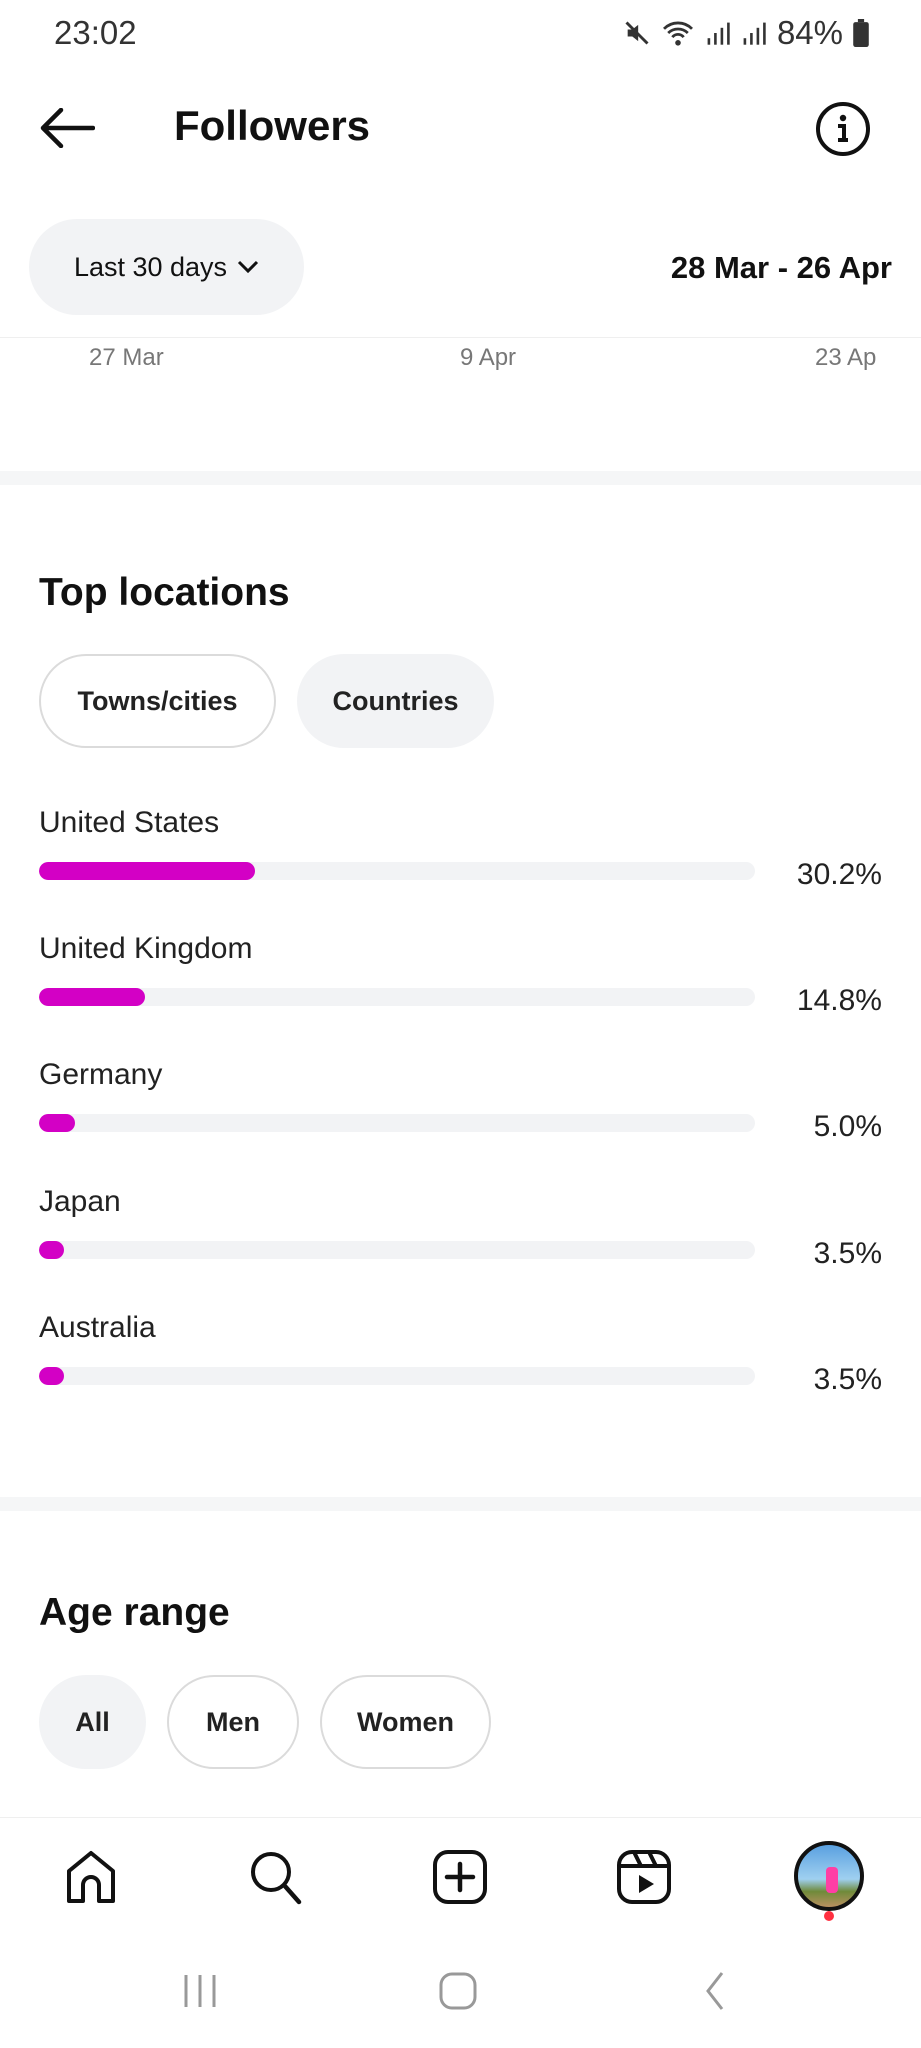 This screenshot has width=921, height=2048. Describe the element at coordinates (677, 33) in the screenshot. I see `wifi-icon` at that location.